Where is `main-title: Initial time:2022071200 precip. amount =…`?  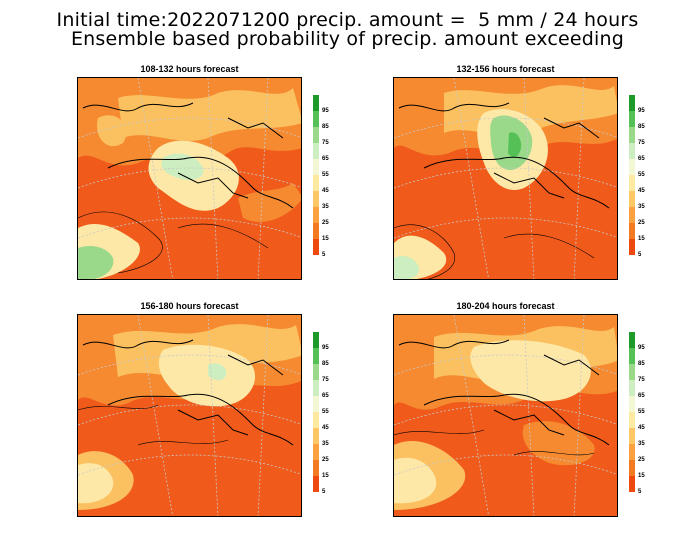 main-title: Initial time:2022071200 precip. amount =… is located at coordinates (347, 20).